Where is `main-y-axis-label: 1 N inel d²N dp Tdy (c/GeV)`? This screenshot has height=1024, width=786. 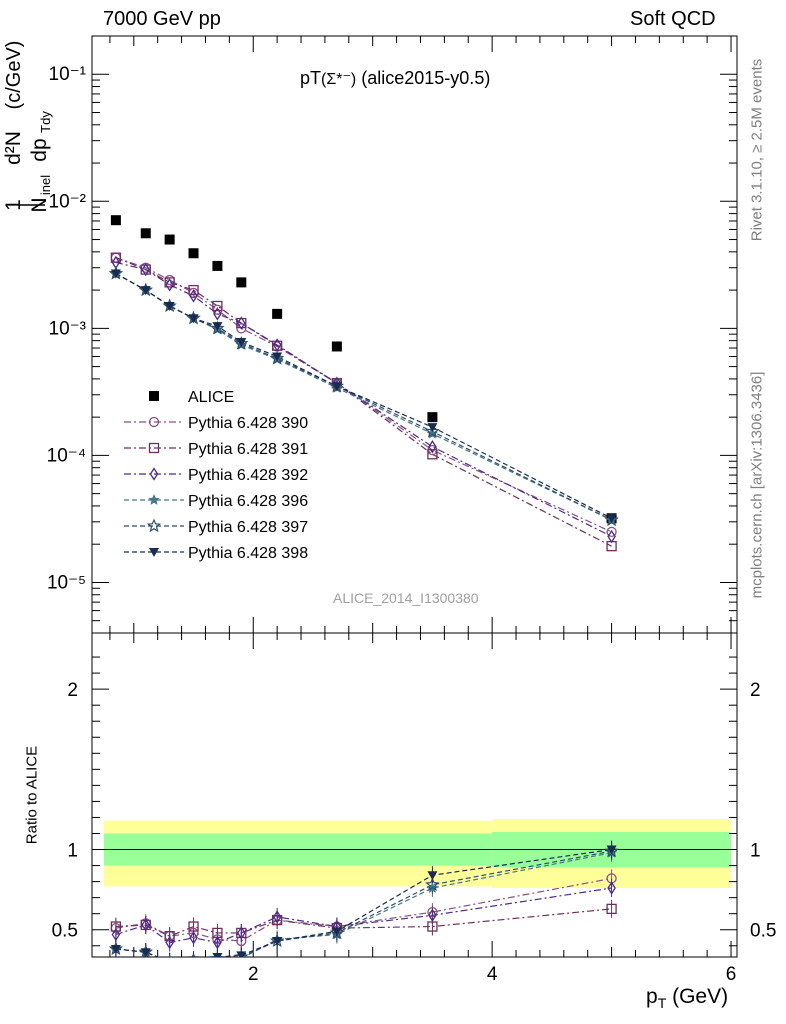 main-y-axis-label: 1 N inel d²N dp Tdy (c/GeV) is located at coordinates (27, 127).